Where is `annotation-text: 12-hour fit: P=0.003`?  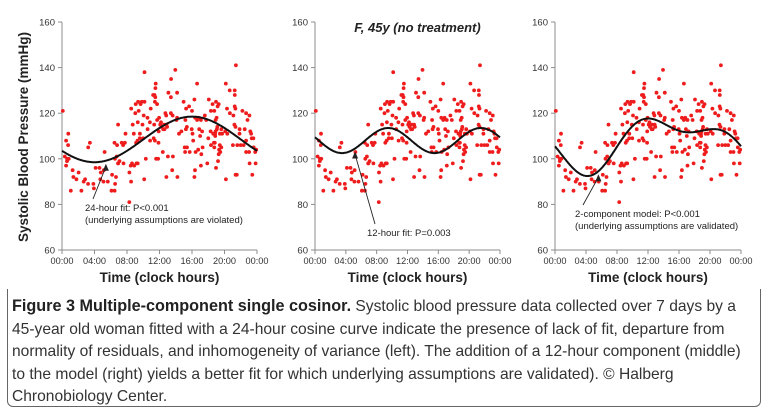 annotation-text: 12-hour fit: P=0.003 is located at coordinates (409, 233).